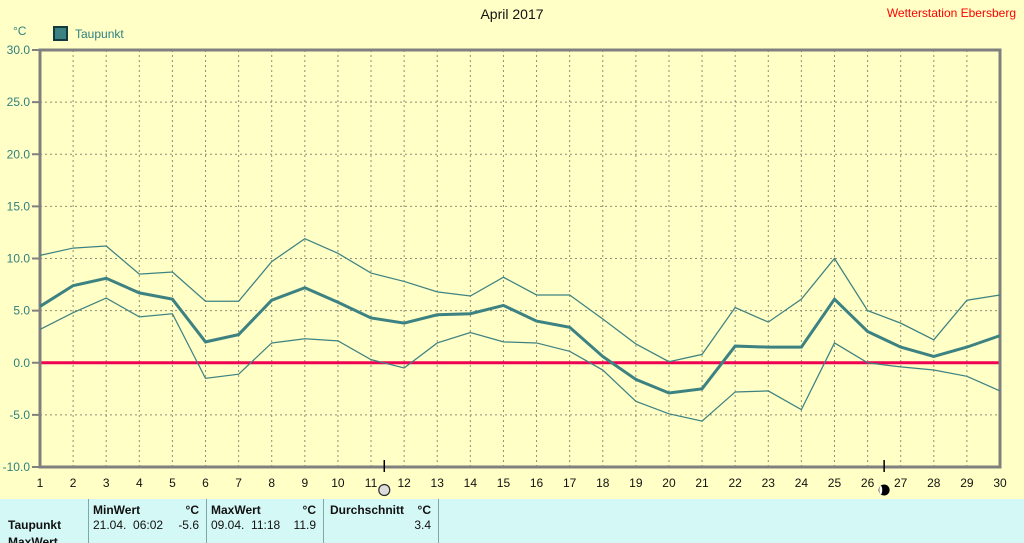 This screenshot has height=543, width=1024. Describe the element at coordinates (735, 483) in the screenshot. I see `x-tick-label: 22` at that location.